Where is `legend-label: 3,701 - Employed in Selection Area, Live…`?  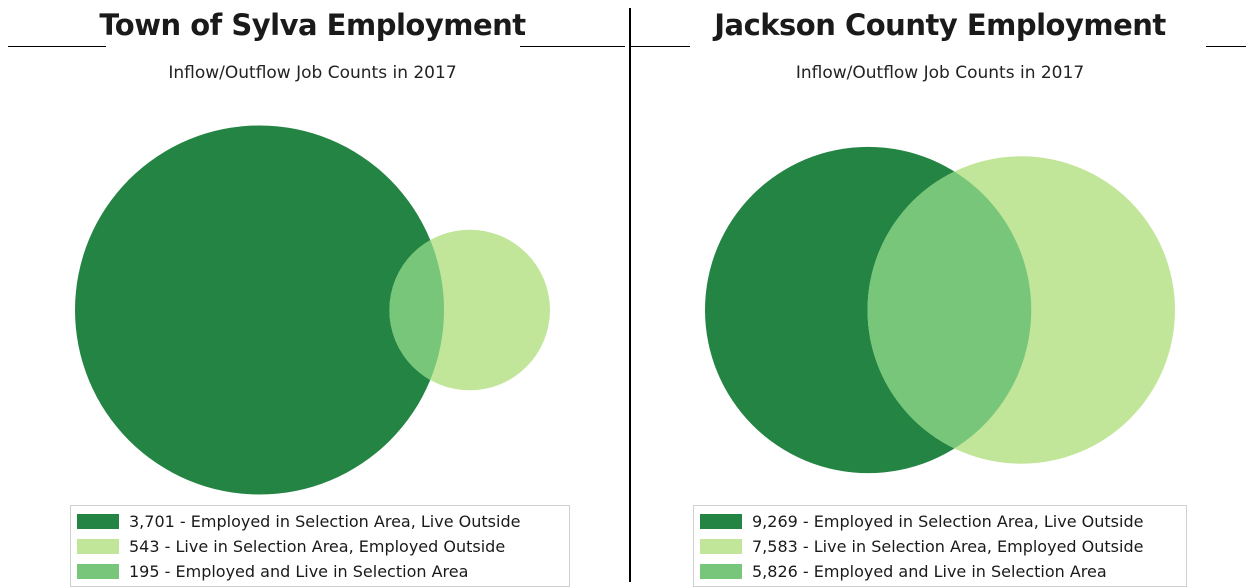 legend-label: 3,701 - Employed in Selection Area, Live… is located at coordinates (325, 521).